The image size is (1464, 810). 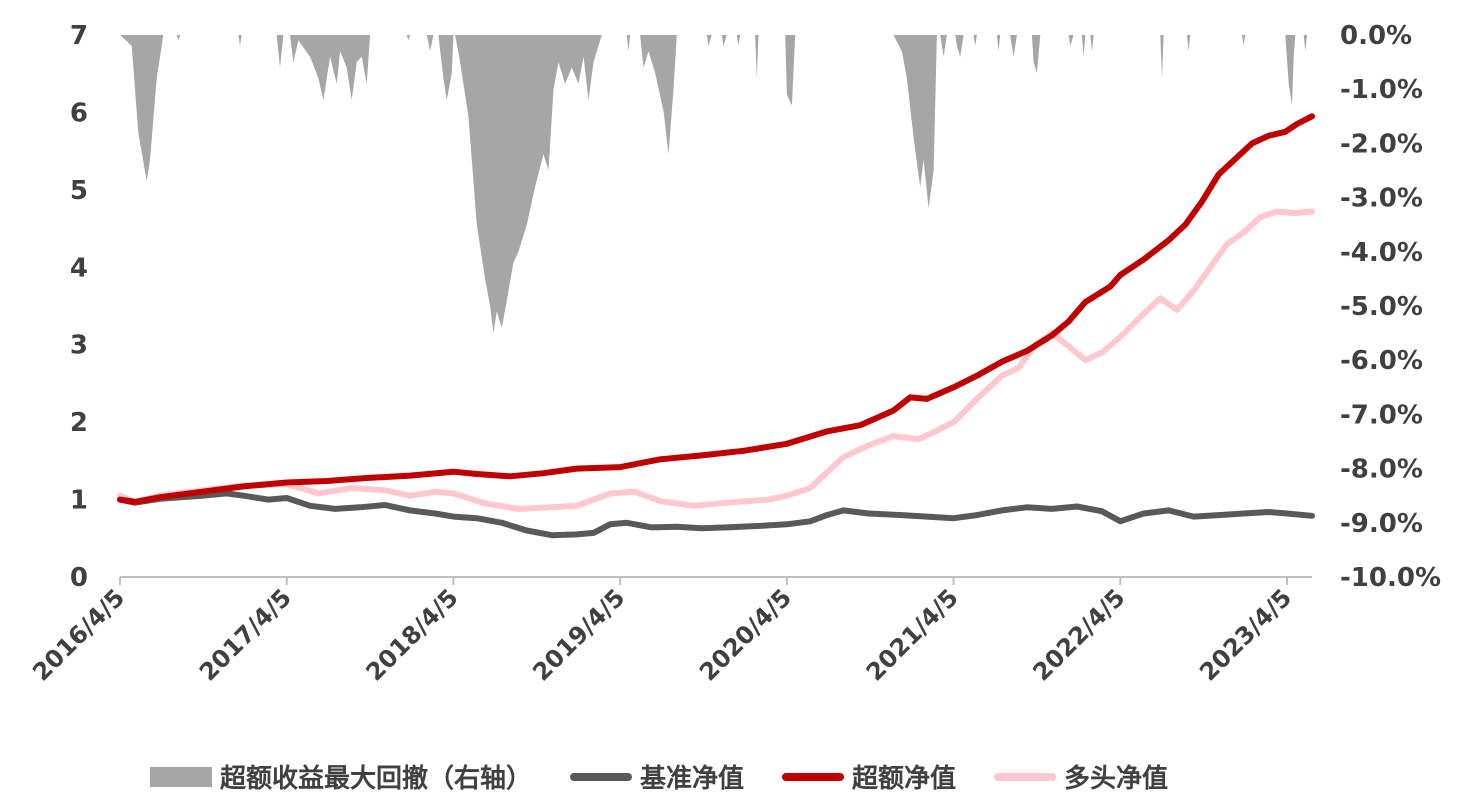 What do you see at coordinates (79, 578) in the screenshot?
I see `left-tick-label: 0` at bounding box center [79, 578].